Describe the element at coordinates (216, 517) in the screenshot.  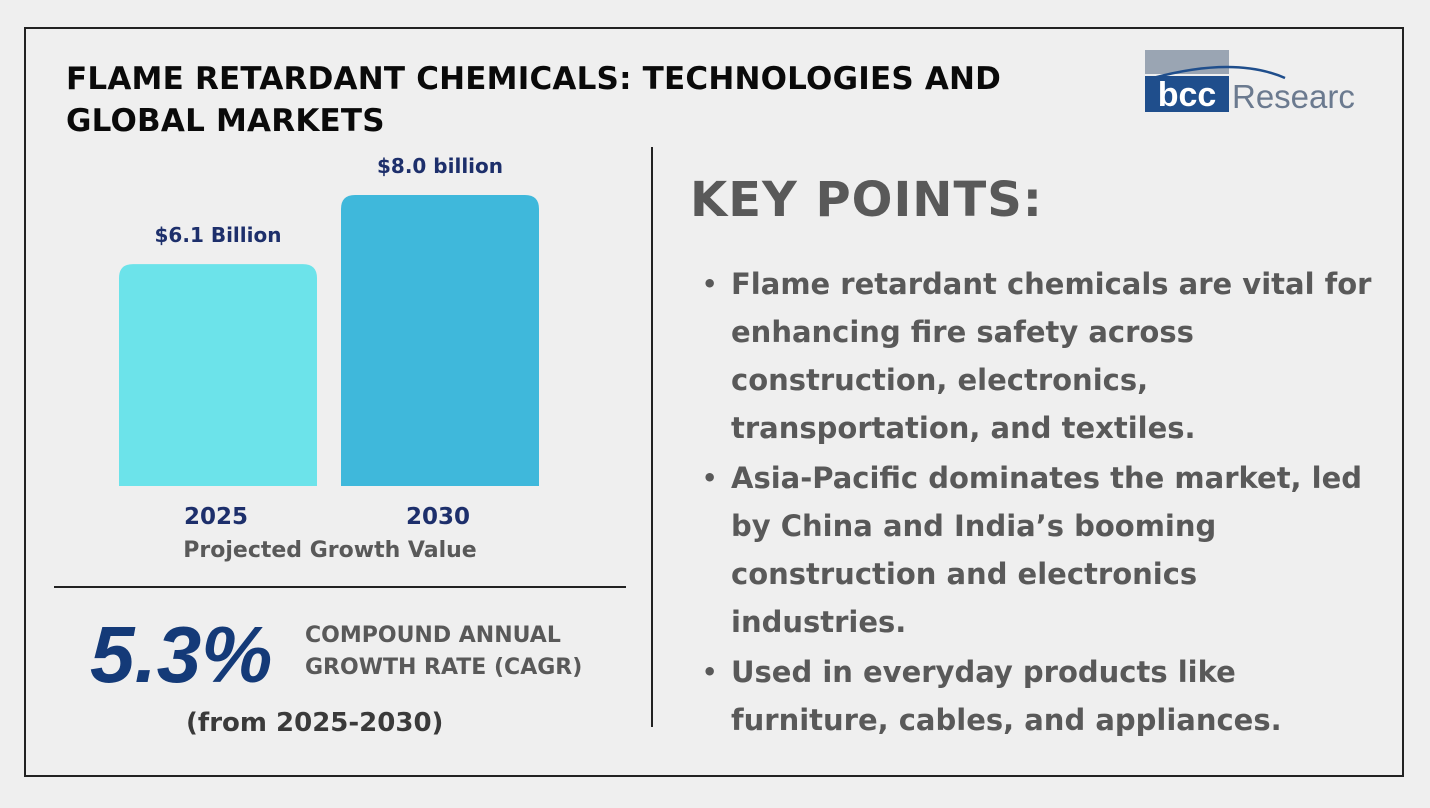
I see `x-tick-label: 2025` at that location.